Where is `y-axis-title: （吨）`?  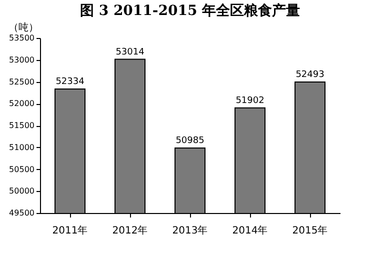 y-axis-title: （吨） is located at coordinates (23, 28).